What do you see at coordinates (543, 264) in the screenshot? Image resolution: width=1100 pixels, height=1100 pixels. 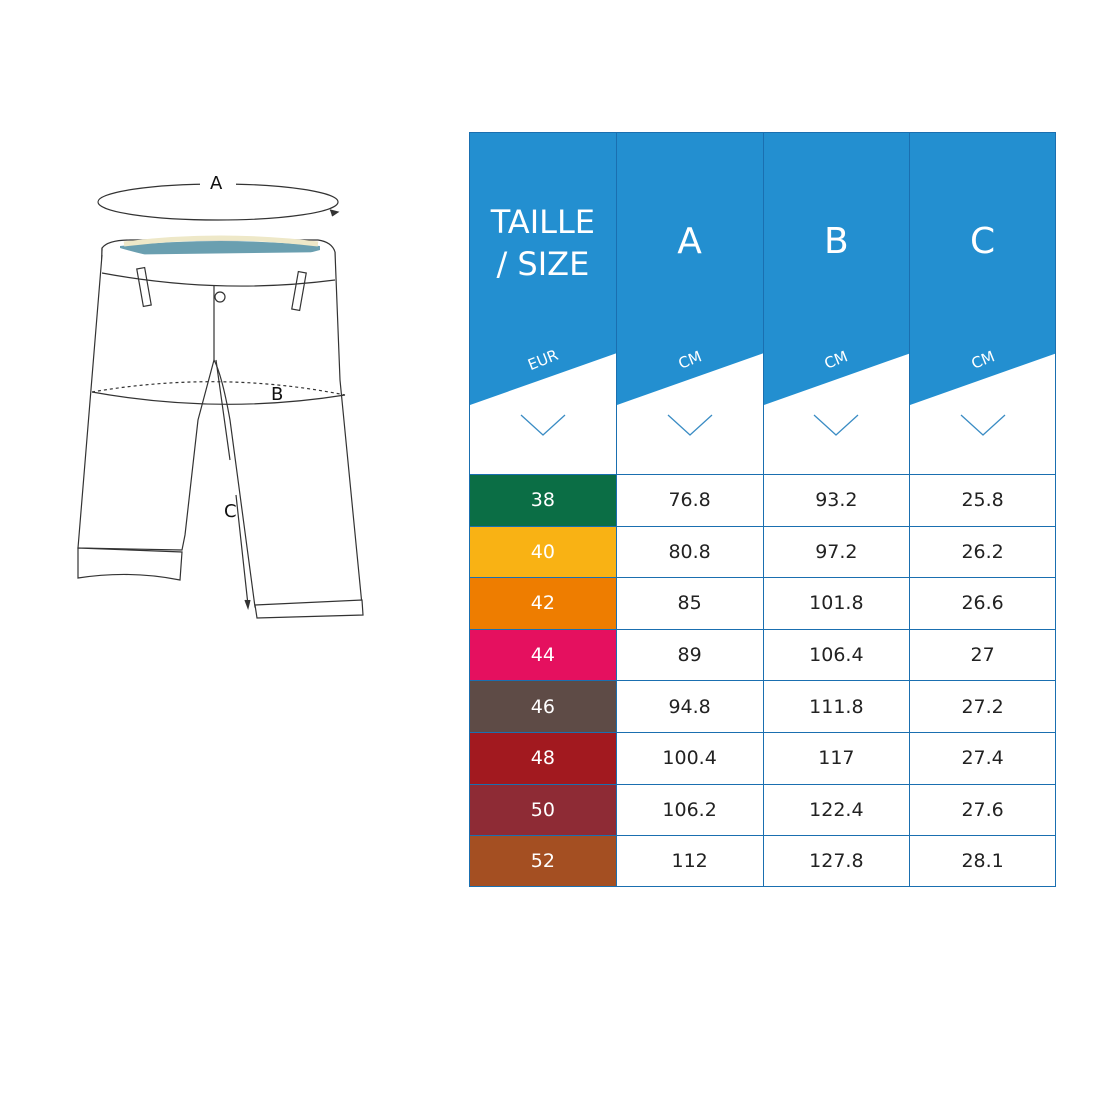 I see `column-title-line: / SIZE` at bounding box center [543, 264].